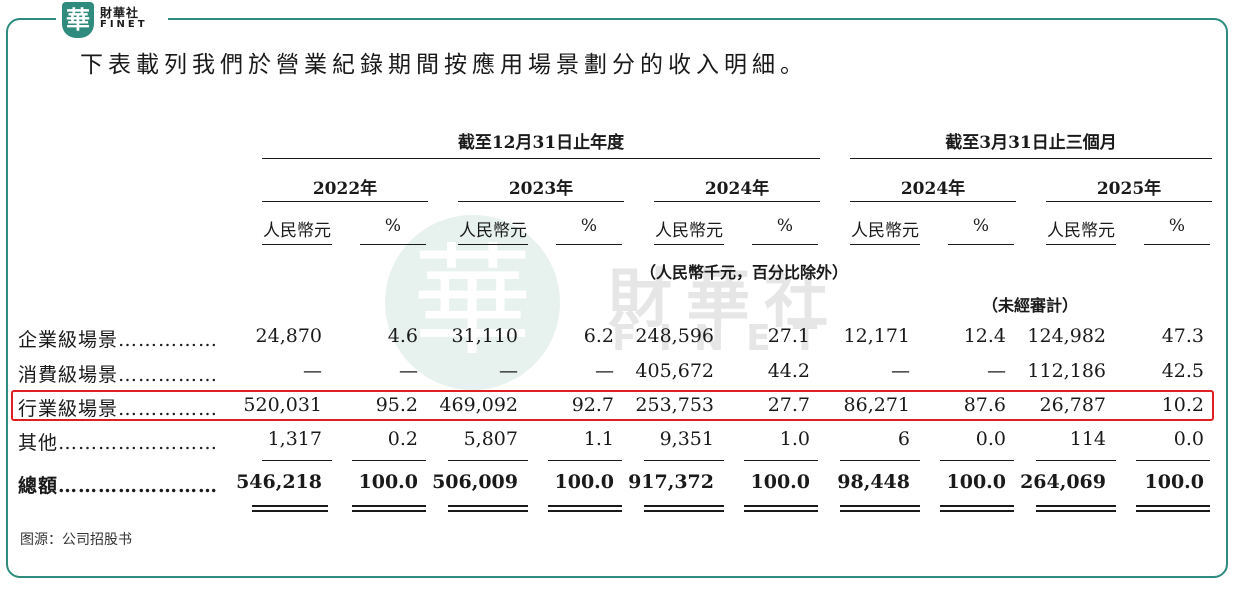 The width and height of the screenshot is (1234, 600). Describe the element at coordinates (294, 439) in the screenshot. I see `table-cell: 1,317` at that location.